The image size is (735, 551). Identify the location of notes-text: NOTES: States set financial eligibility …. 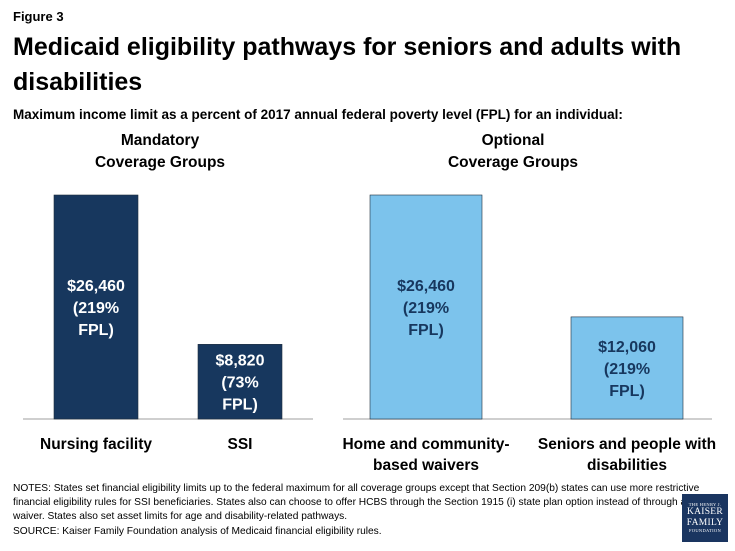
(356, 503).